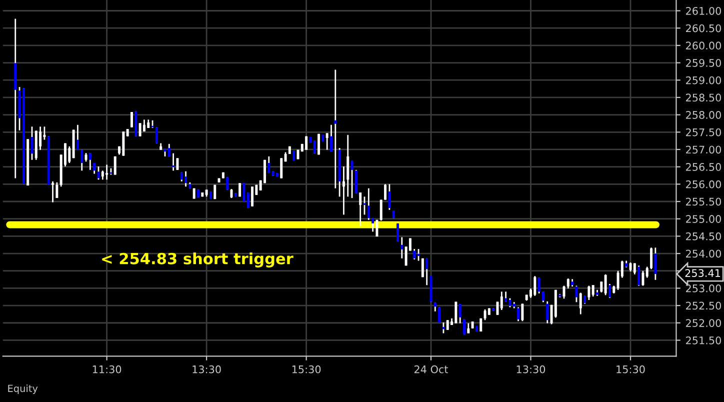  I want to click on y-tick-label: 254.50, so click(703, 236).